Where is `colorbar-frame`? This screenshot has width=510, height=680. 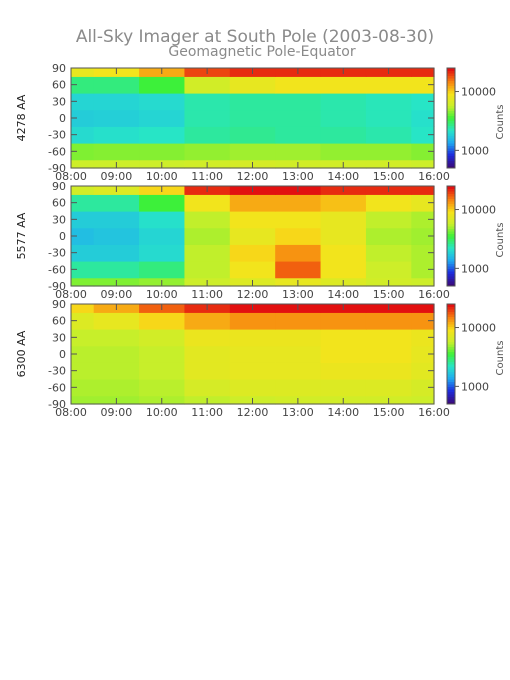 colorbar-frame is located at coordinates (451, 118).